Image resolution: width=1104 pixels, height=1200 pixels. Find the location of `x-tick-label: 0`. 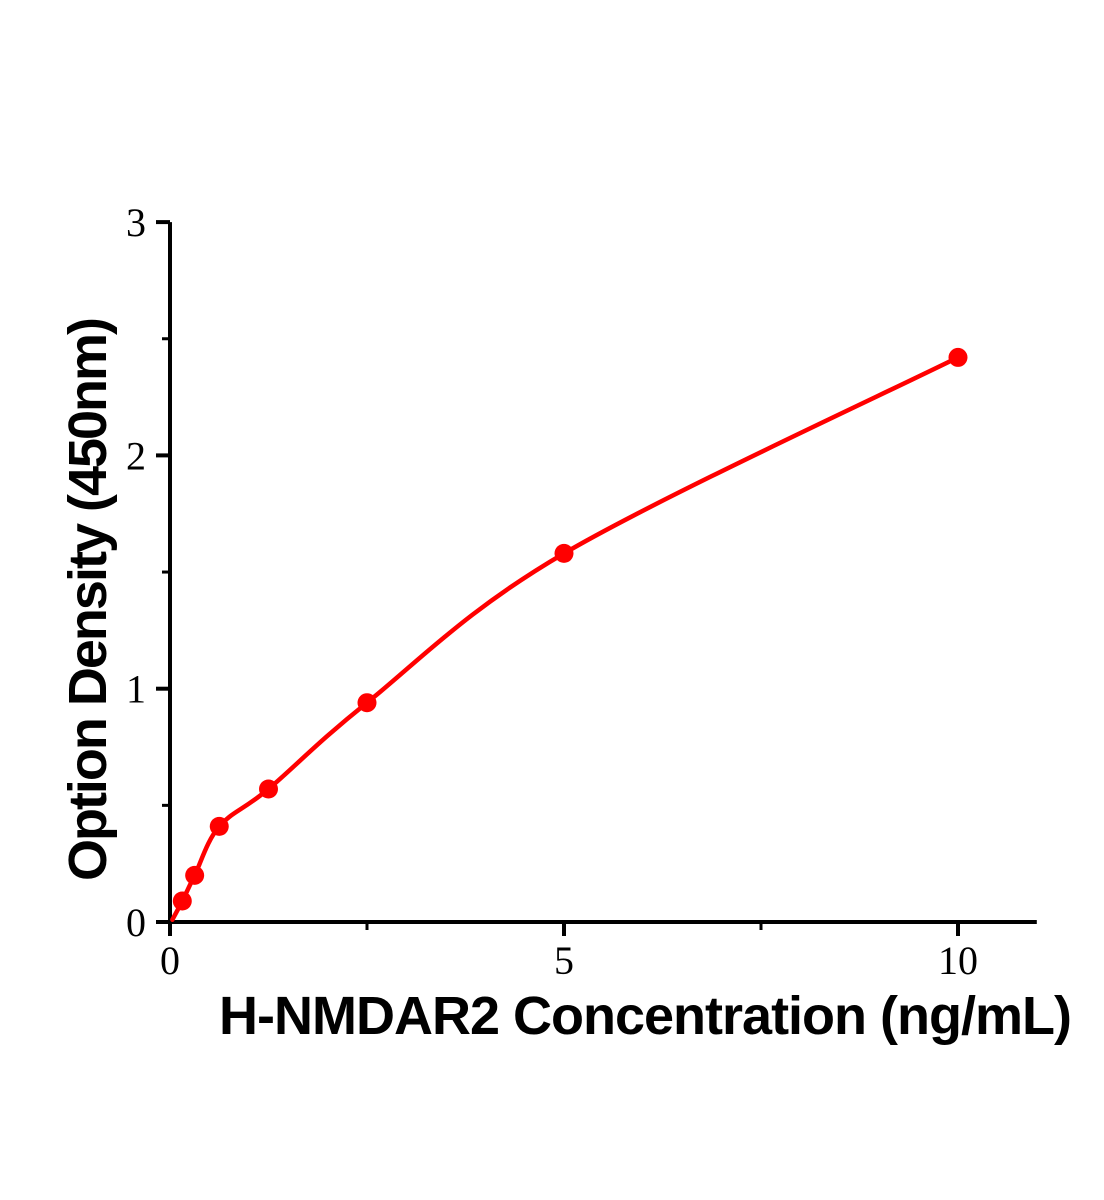

x-tick-label: 0 is located at coordinates (170, 960).